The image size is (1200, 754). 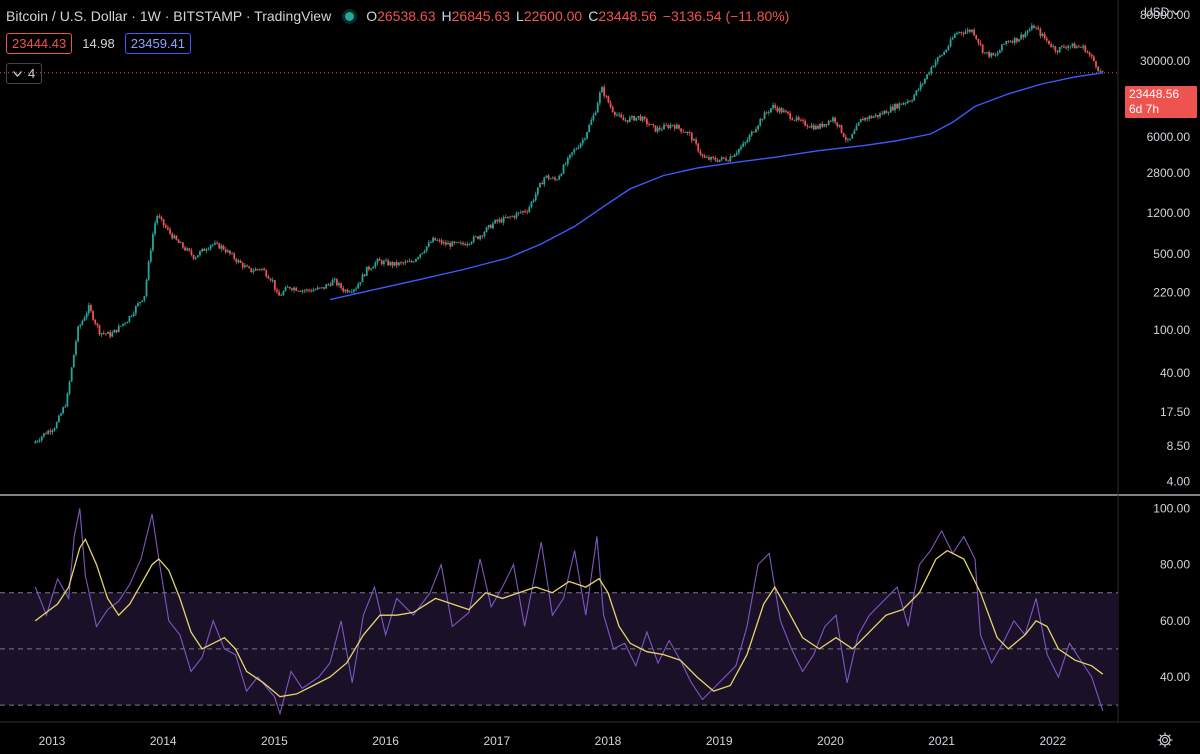 What do you see at coordinates (24, 73) in the screenshot?
I see `indicators-collapse-button: 4` at bounding box center [24, 73].